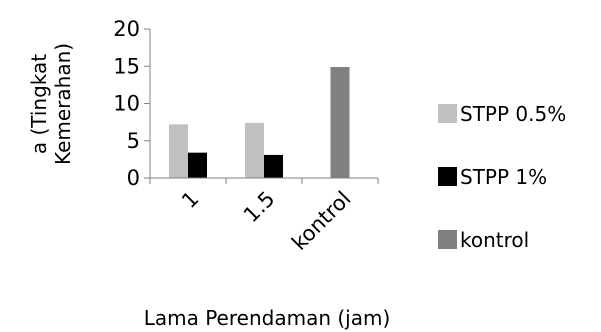 This screenshot has height=332, width=601. Describe the element at coordinates (267, 318) in the screenshot. I see `x-axis-title: Lama Perendaman (jam)` at that location.